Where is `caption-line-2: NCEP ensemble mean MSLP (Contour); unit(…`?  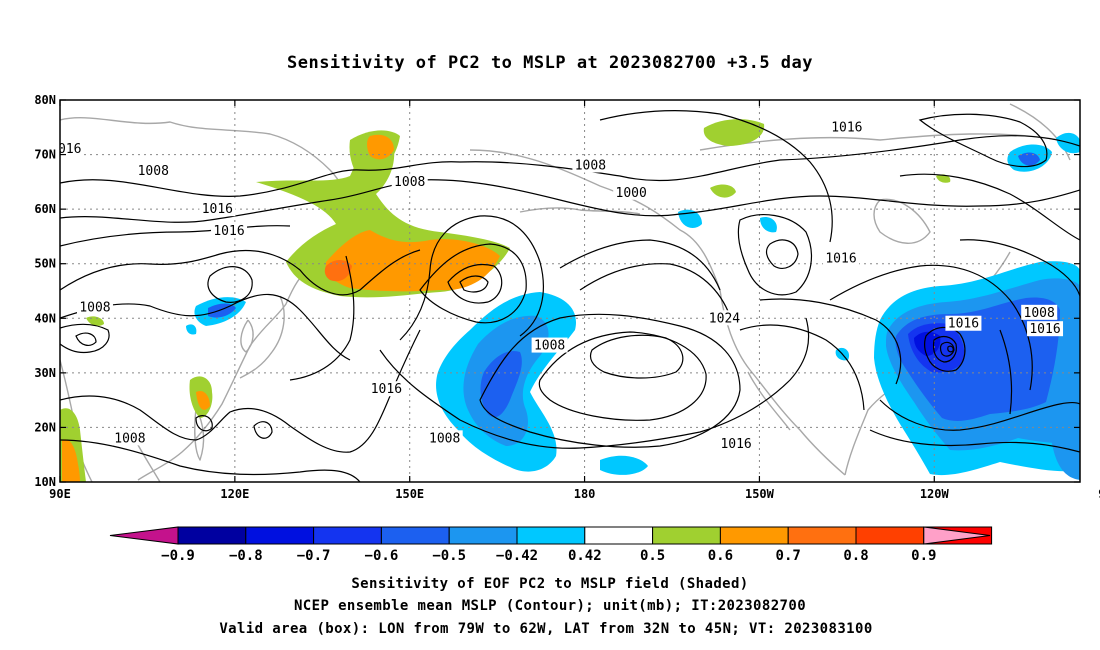 caption-line-2: NCEP ensemble mean MSLP (Contour); unit(… is located at coordinates (550, 606).